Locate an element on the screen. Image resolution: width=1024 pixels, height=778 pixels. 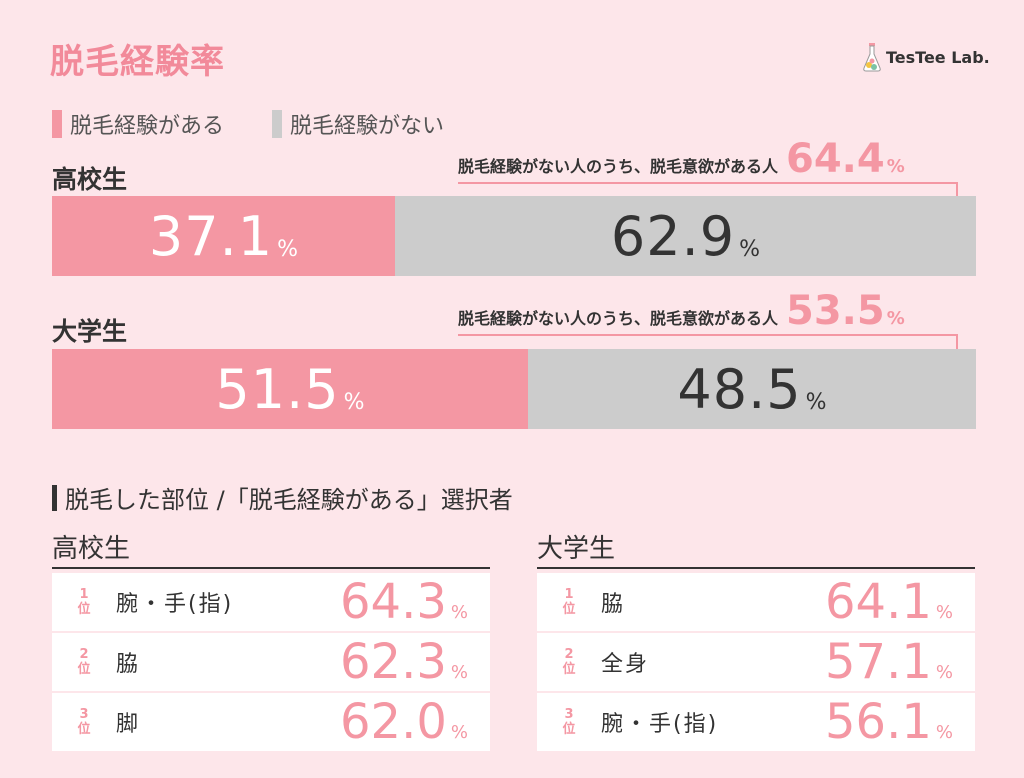
legend-label-yes: 脱毛経験がある is located at coordinates (147, 126).